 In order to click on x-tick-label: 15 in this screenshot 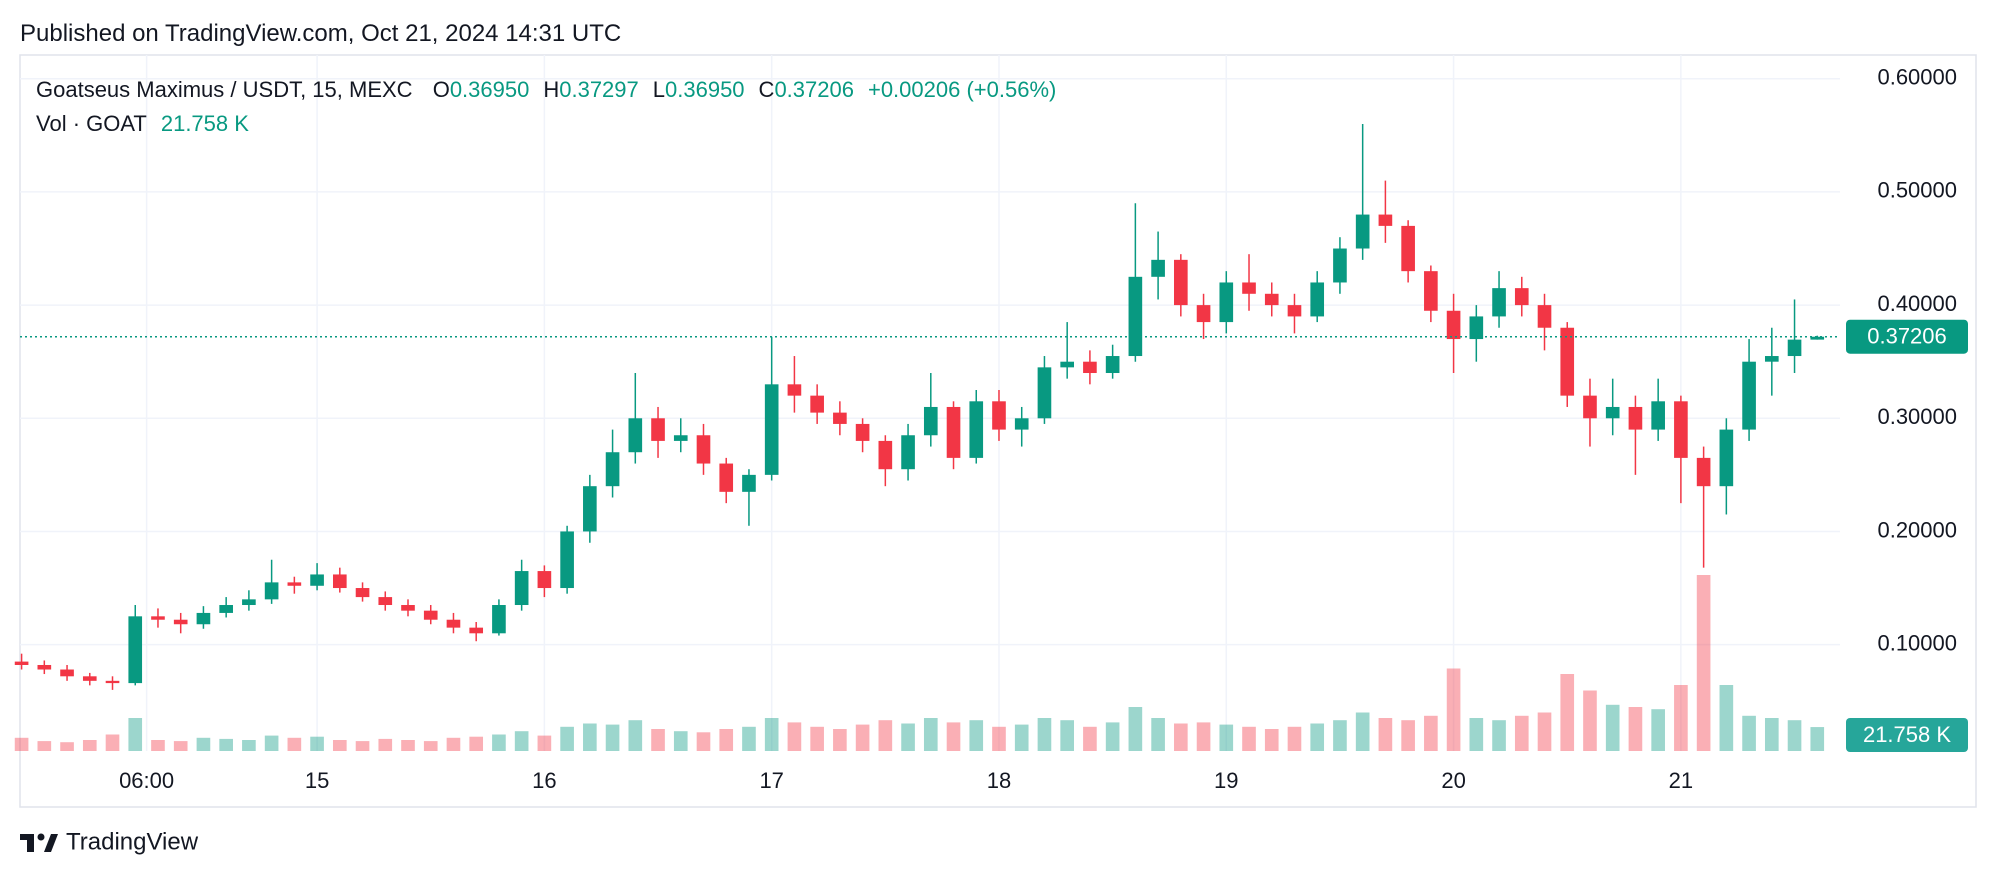, I will do `click(317, 780)`.